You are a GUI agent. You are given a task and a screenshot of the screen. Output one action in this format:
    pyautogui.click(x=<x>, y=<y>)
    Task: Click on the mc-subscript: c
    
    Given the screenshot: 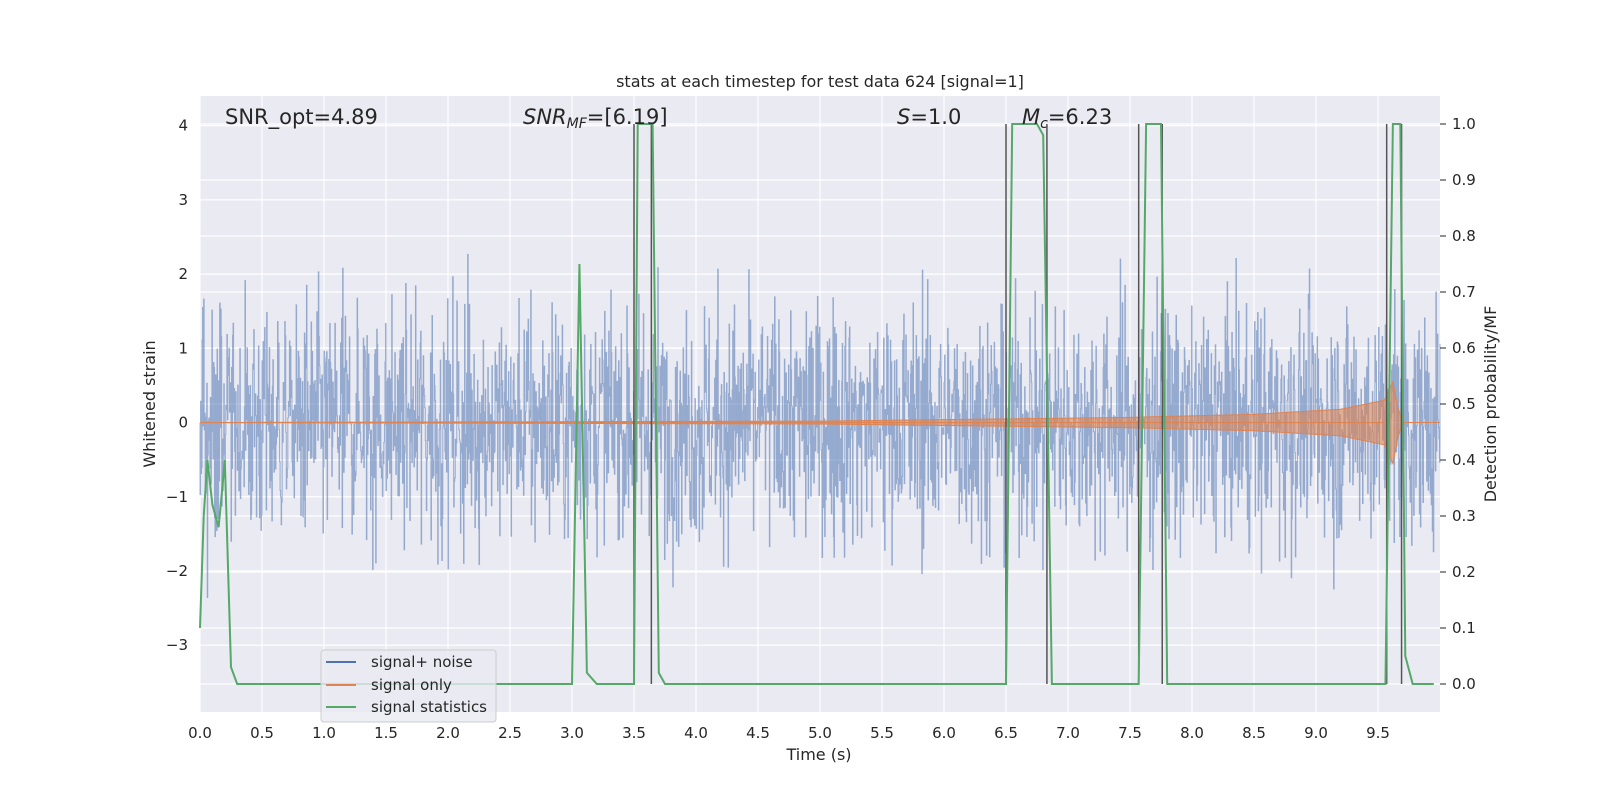 What is the action you would take?
    pyautogui.click(x=1044, y=124)
    